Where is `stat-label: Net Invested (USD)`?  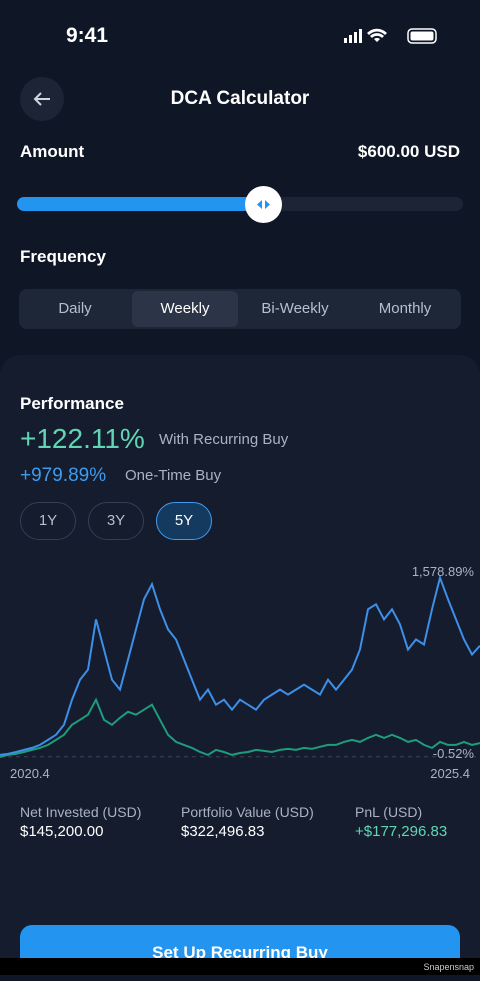
stat-label: Net Invested (USD) is located at coordinates (81, 812).